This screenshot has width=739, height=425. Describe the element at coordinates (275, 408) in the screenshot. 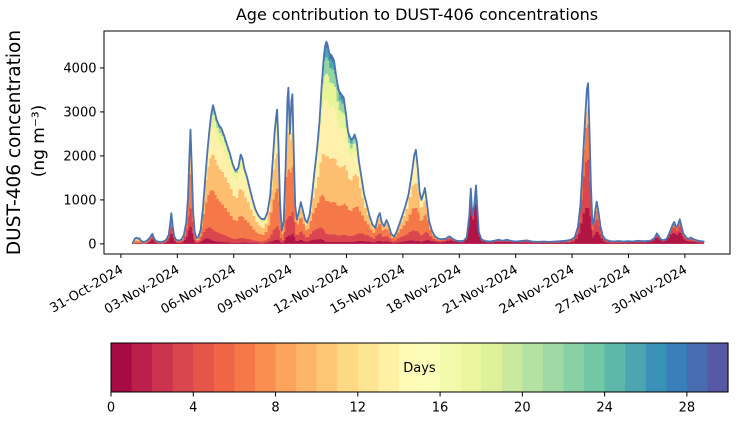

I see `colorbar-tick-label: 8` at that location.